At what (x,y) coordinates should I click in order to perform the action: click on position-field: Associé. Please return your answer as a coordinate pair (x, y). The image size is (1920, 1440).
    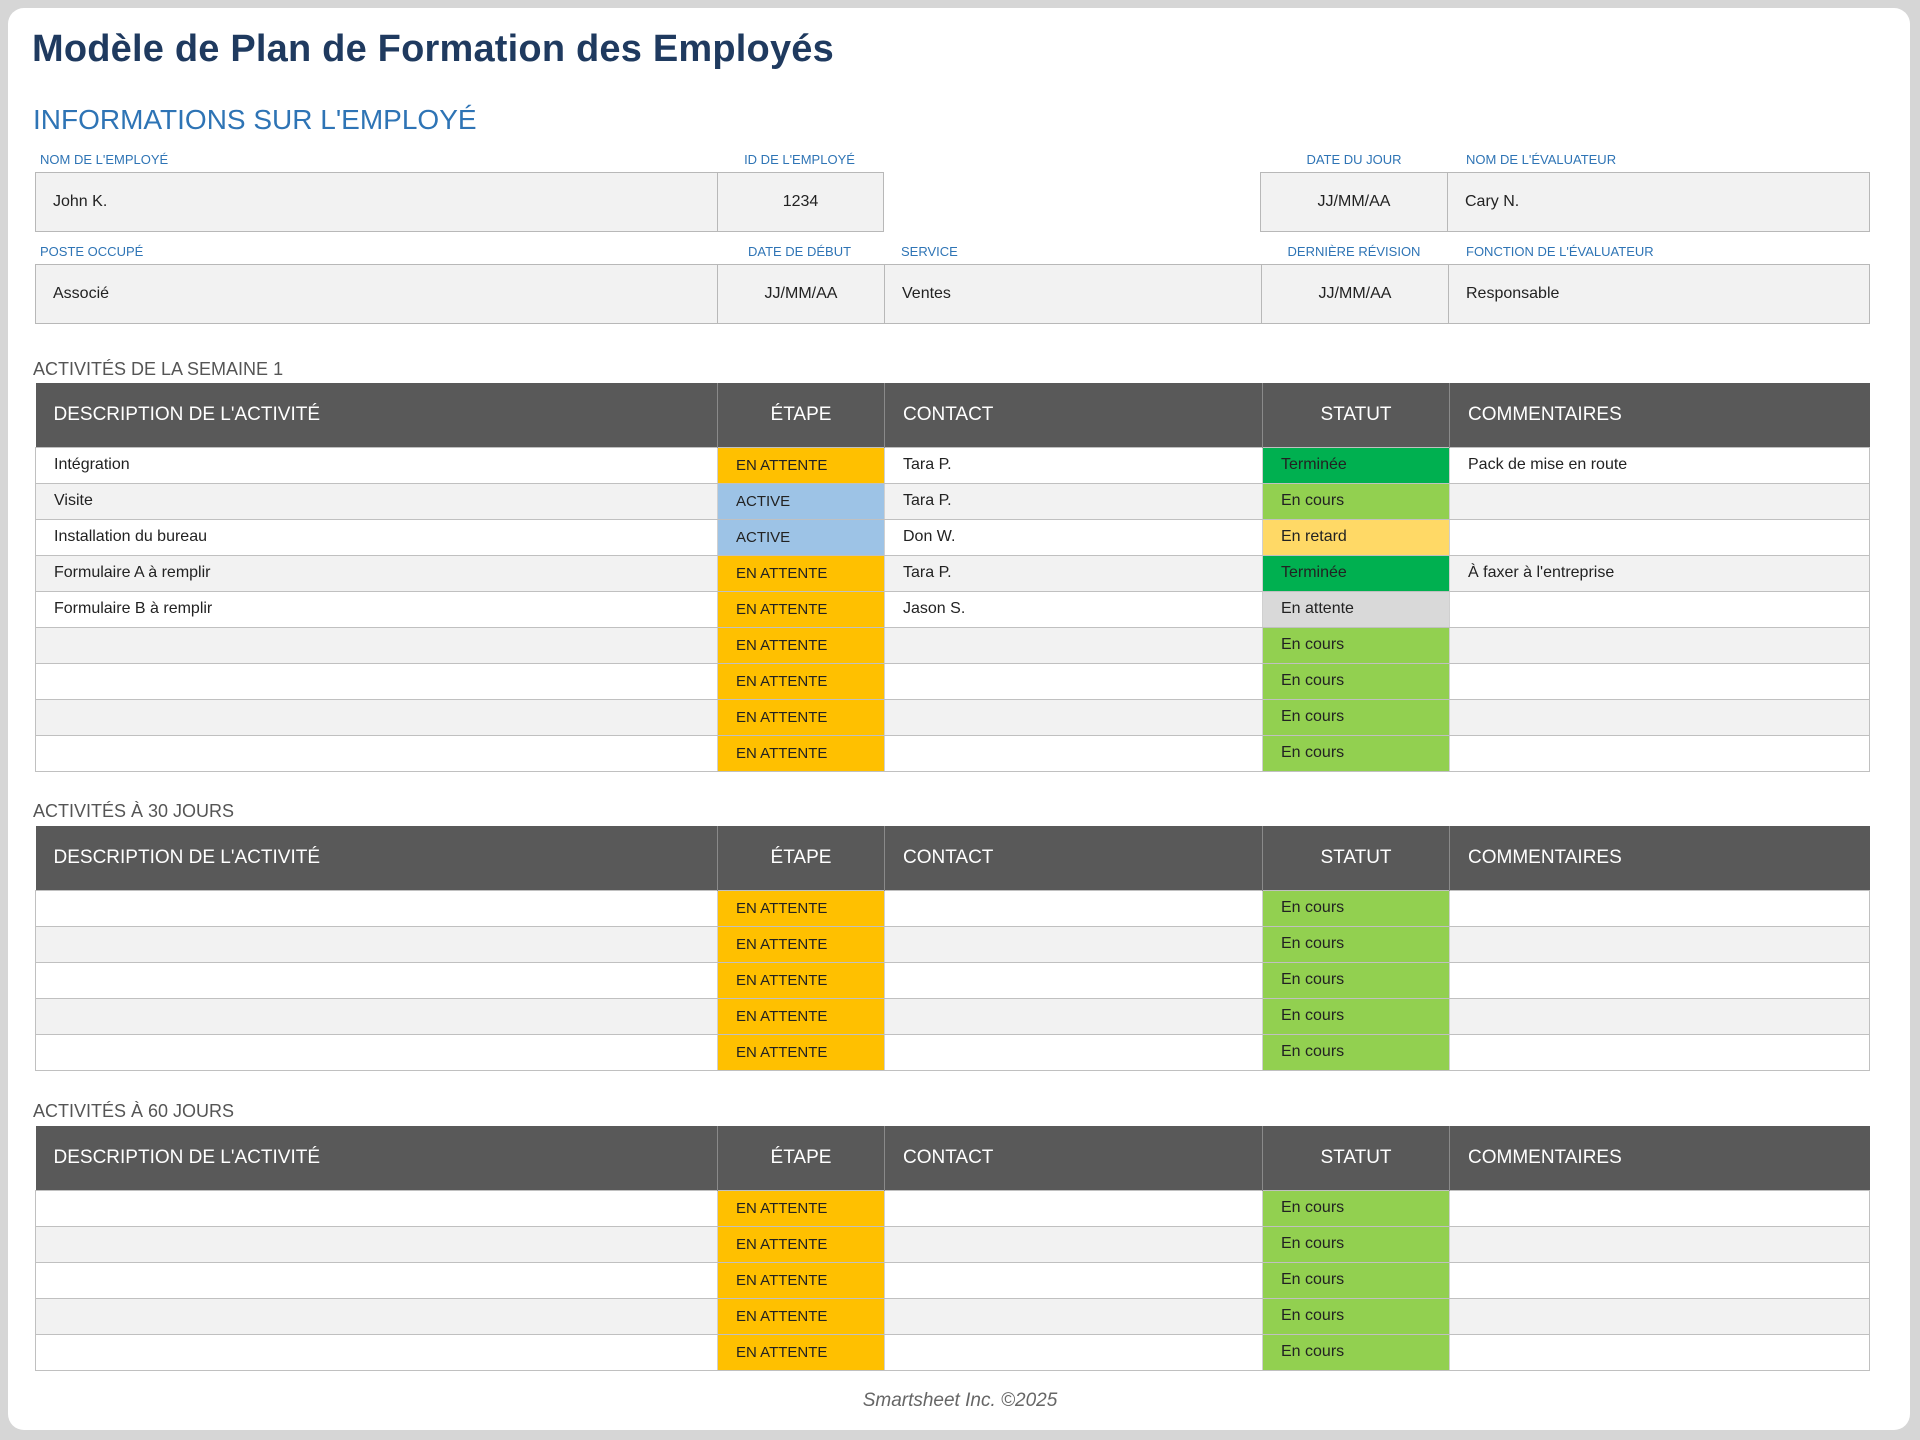
    Looking at the image, I should click on (377, 294).